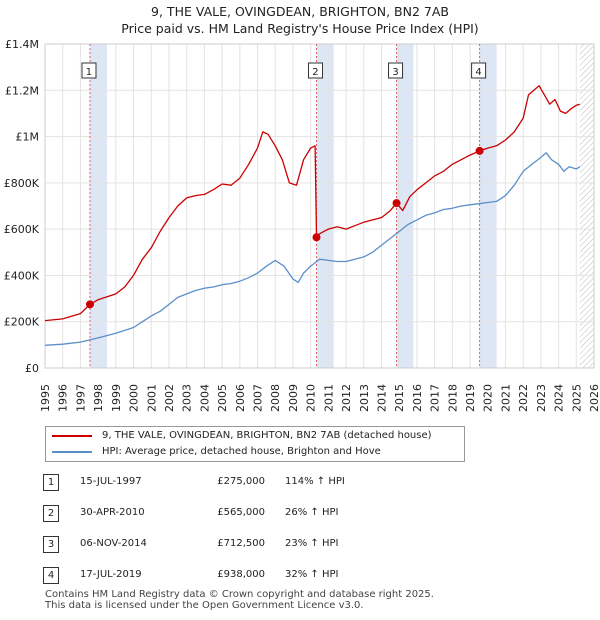 This screenshot has width=600, height=620. Describe the element at coordinates (241, 512) in the screenshot. I see `sale-price: £565,000` at that location.